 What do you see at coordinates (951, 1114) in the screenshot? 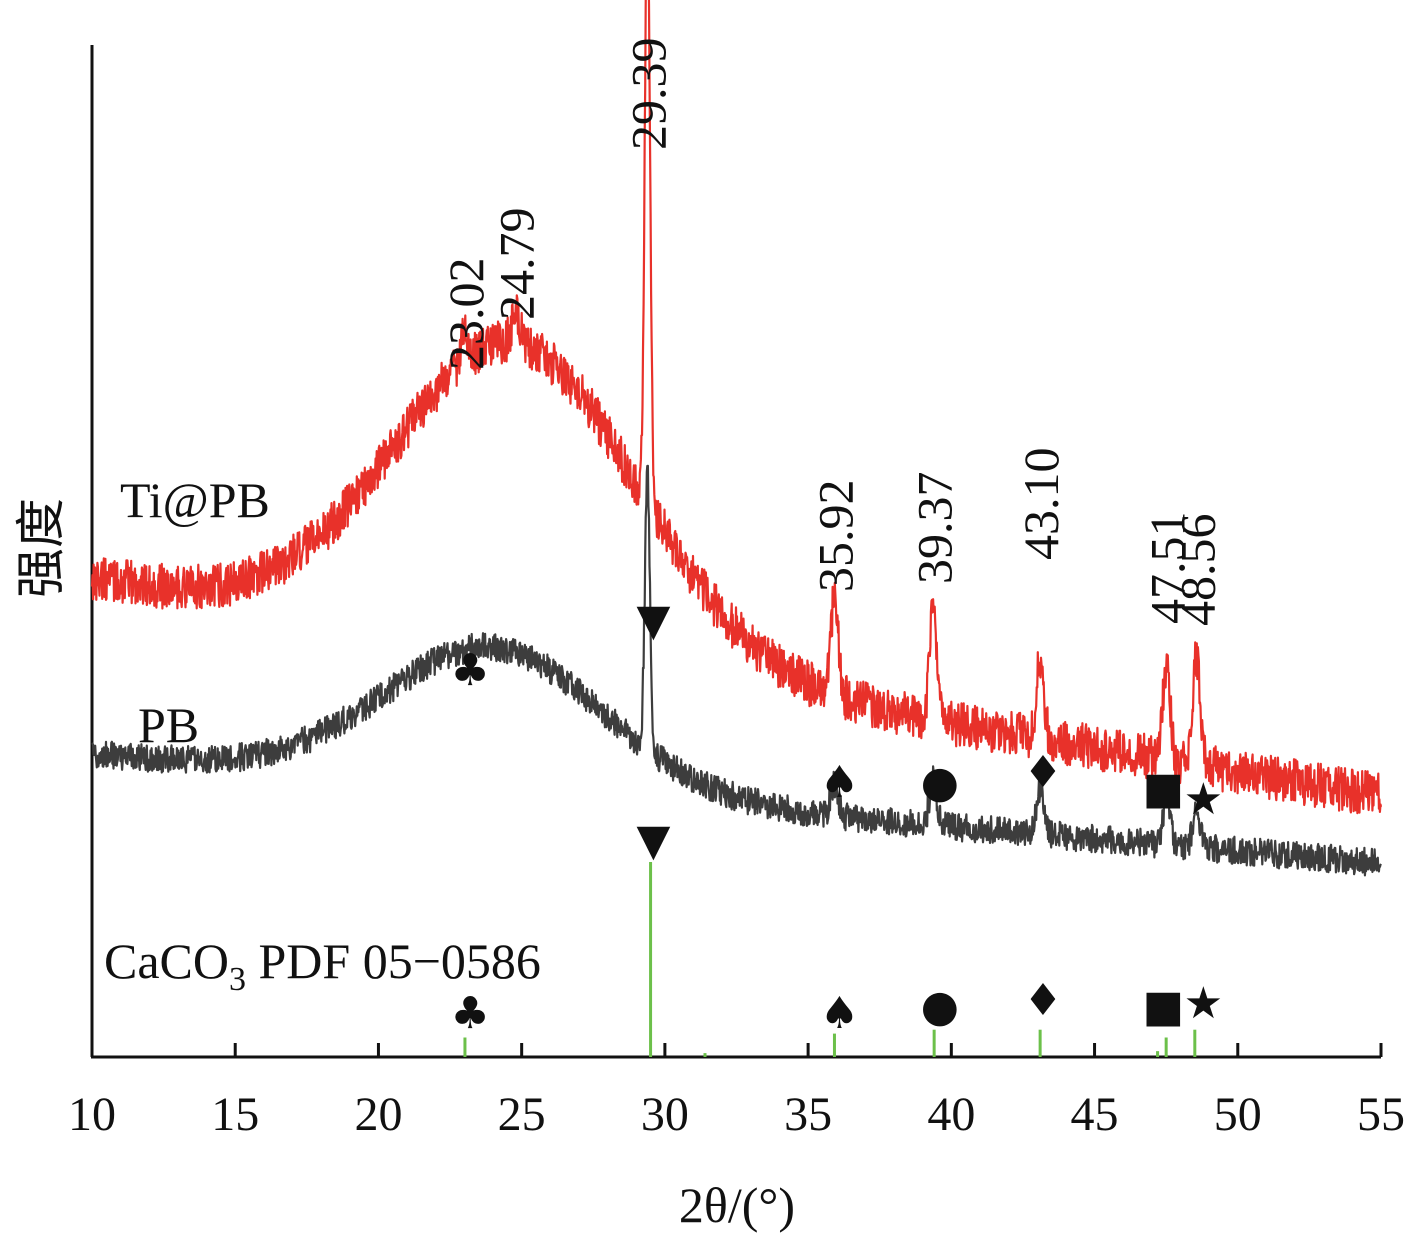
I see `x-tick-label: 40` at bounding box center [951, 1114].